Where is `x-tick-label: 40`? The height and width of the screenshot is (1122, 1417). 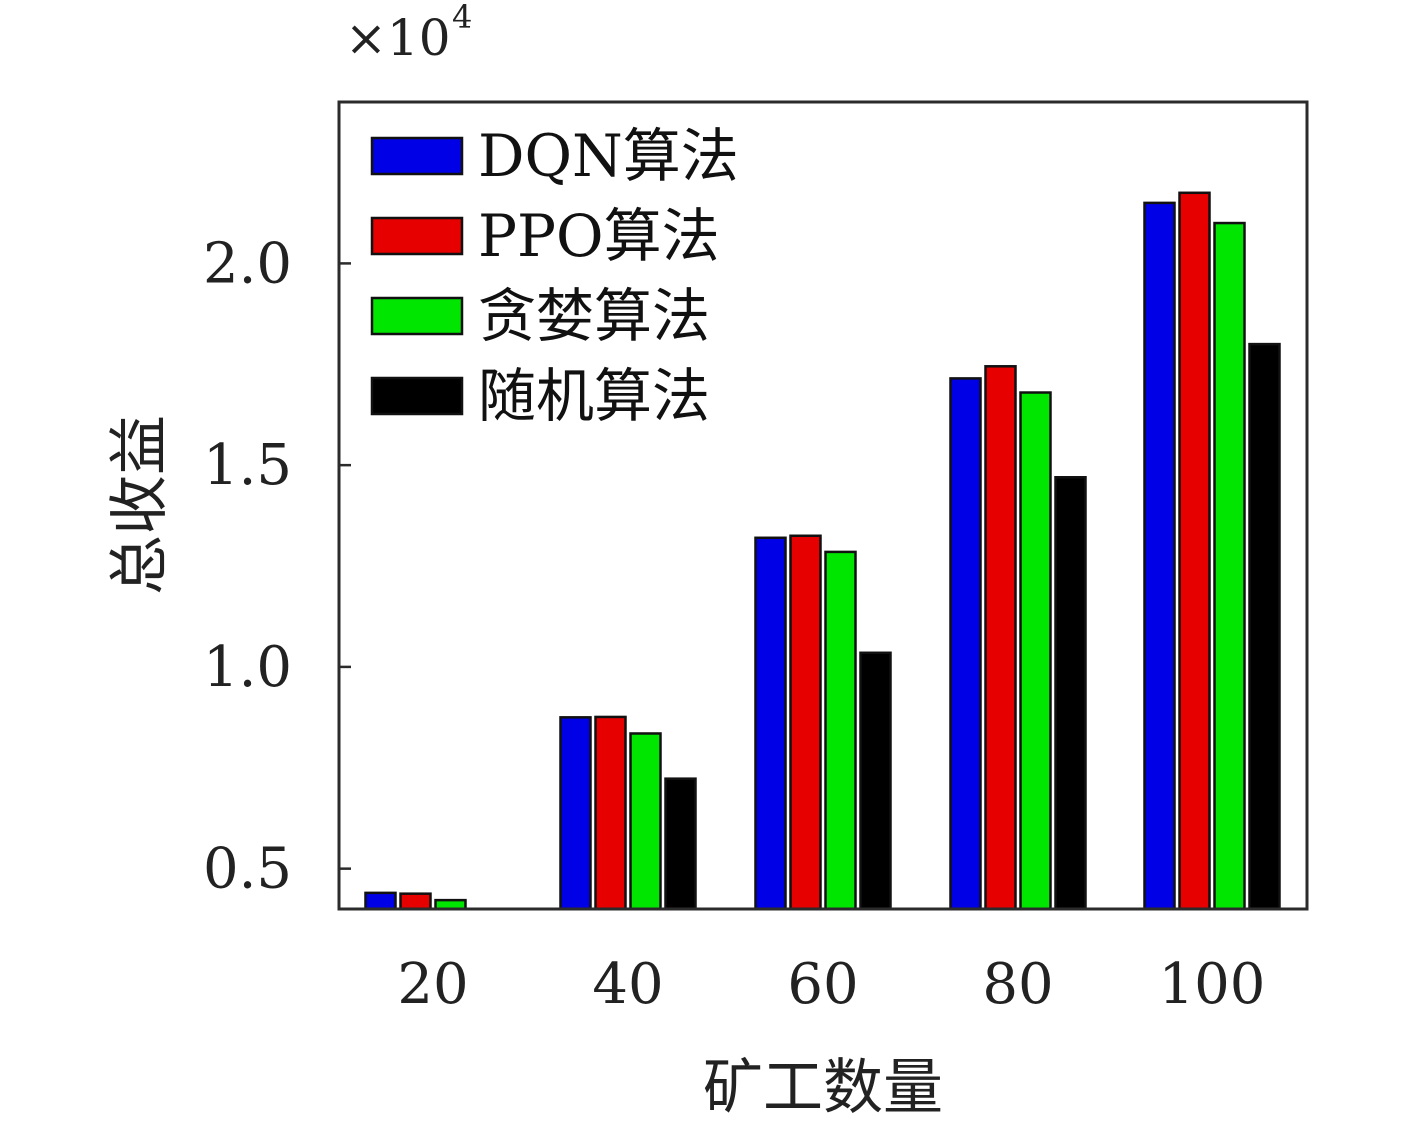 x-tick-label: 40 is located at coordinates (627, 984).